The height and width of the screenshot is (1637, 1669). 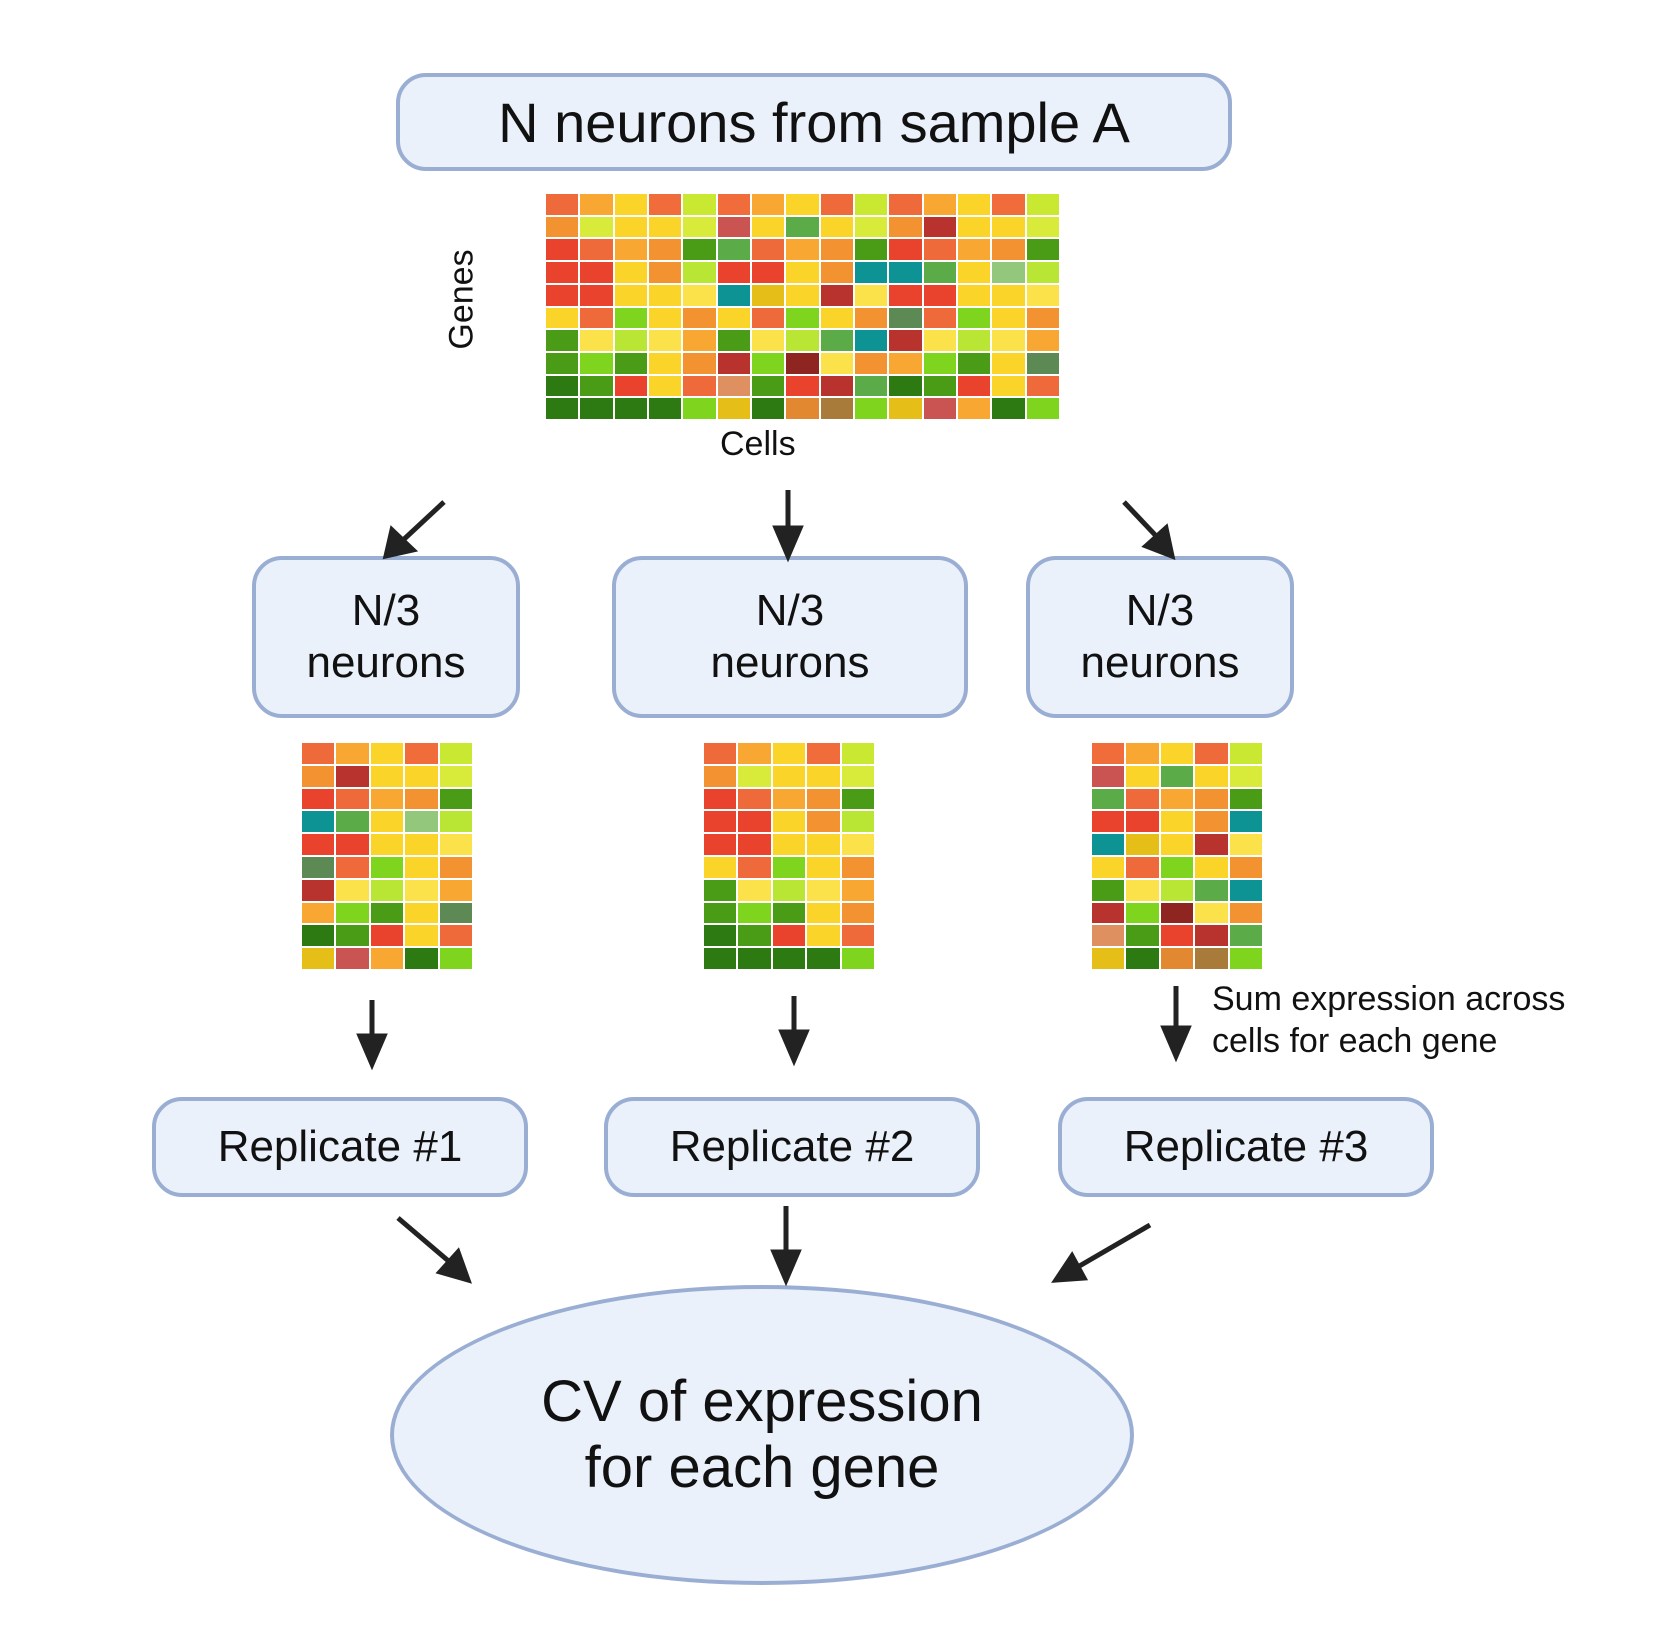 I want to click on arrow-head-subset-3-rep, so click(x=1176, y=1044).